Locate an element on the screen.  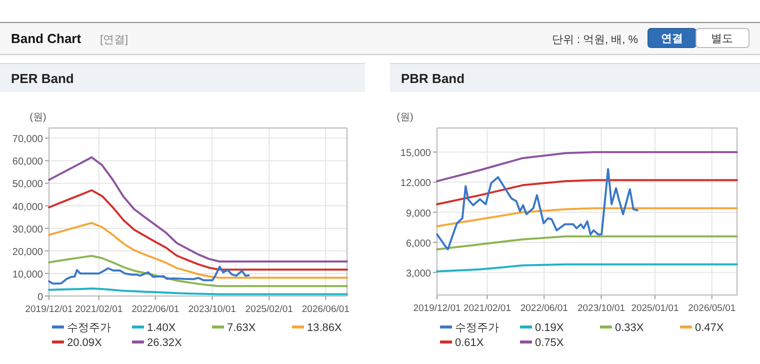
y-tick-label: 15,000 is located at coordinates (416, 154).